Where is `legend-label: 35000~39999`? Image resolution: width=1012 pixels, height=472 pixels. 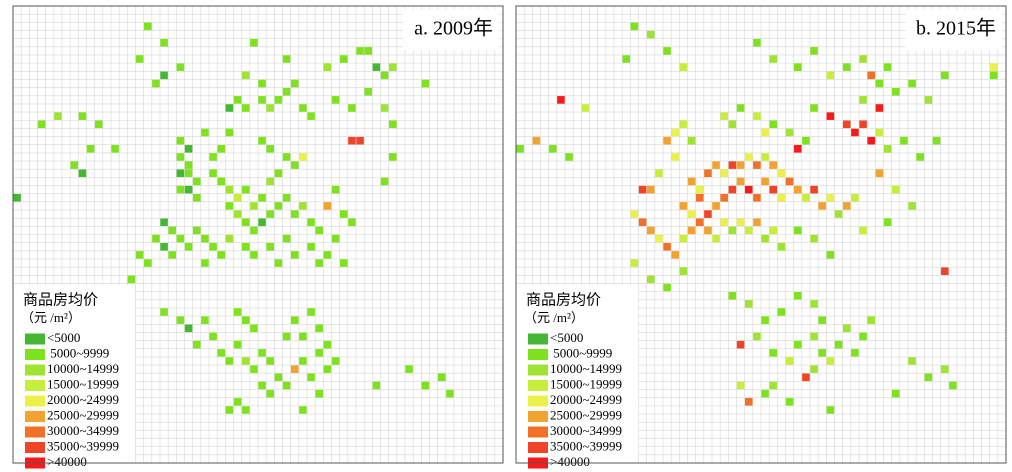
legend-label: 35000~39999 is located at coordinates (586, 445).